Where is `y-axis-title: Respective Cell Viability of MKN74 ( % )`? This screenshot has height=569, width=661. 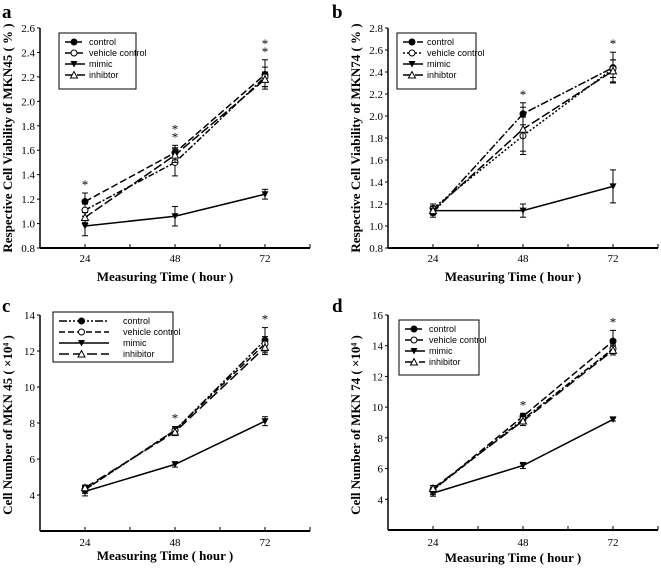 y-axis-title: Respective Cell Viability of MKN74 ( % ) is located at coordinates (355, 137).